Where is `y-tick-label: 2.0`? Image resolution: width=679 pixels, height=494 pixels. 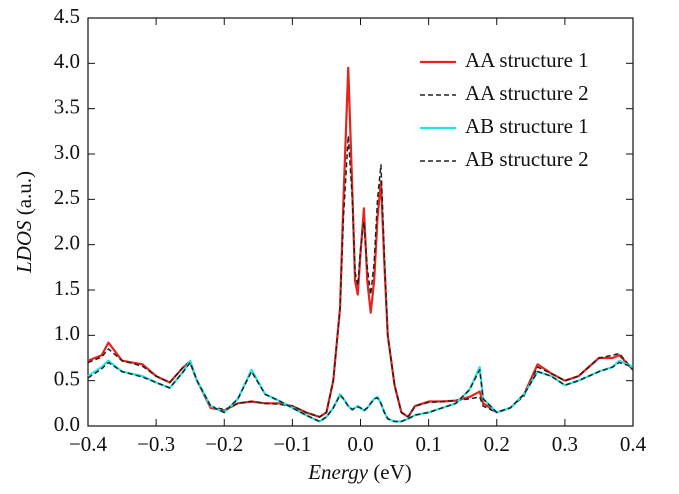
y-tick-label: 2.0 is located at coordinates (67, 242).